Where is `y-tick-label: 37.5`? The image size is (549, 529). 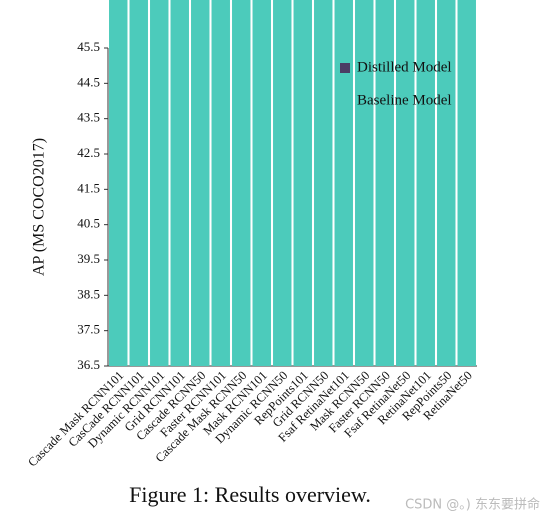 y-tick-label: 37.5 is located at coordinates (88, 329).